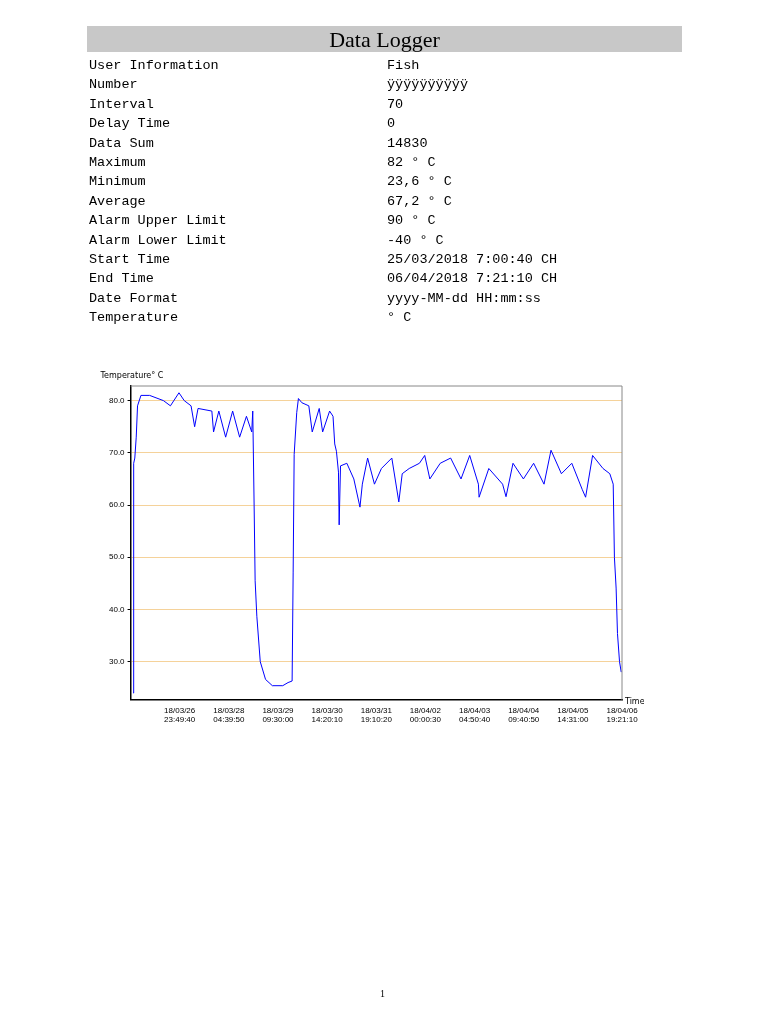 The width and height of the screenshot is (768, 1024). What do you see at coordinates (425, 715) in the screenshot?
I see `x-tick-label: 18/04/02 00:00:30` at bounding box center [425, 715].